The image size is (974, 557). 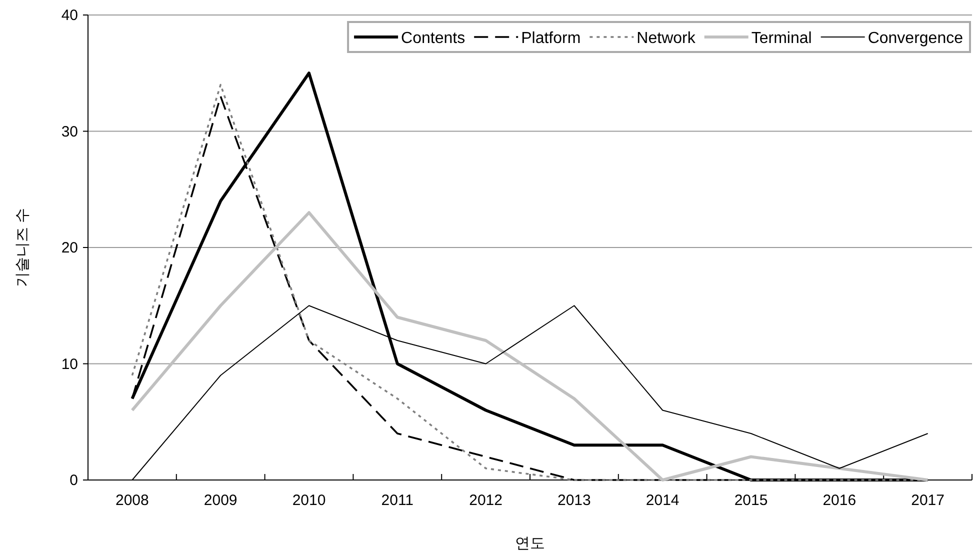 What do you see at coordinates (397, 500) in the screenshot?
I see `x-tick-label: 2011` at bounding box center [397, 500].